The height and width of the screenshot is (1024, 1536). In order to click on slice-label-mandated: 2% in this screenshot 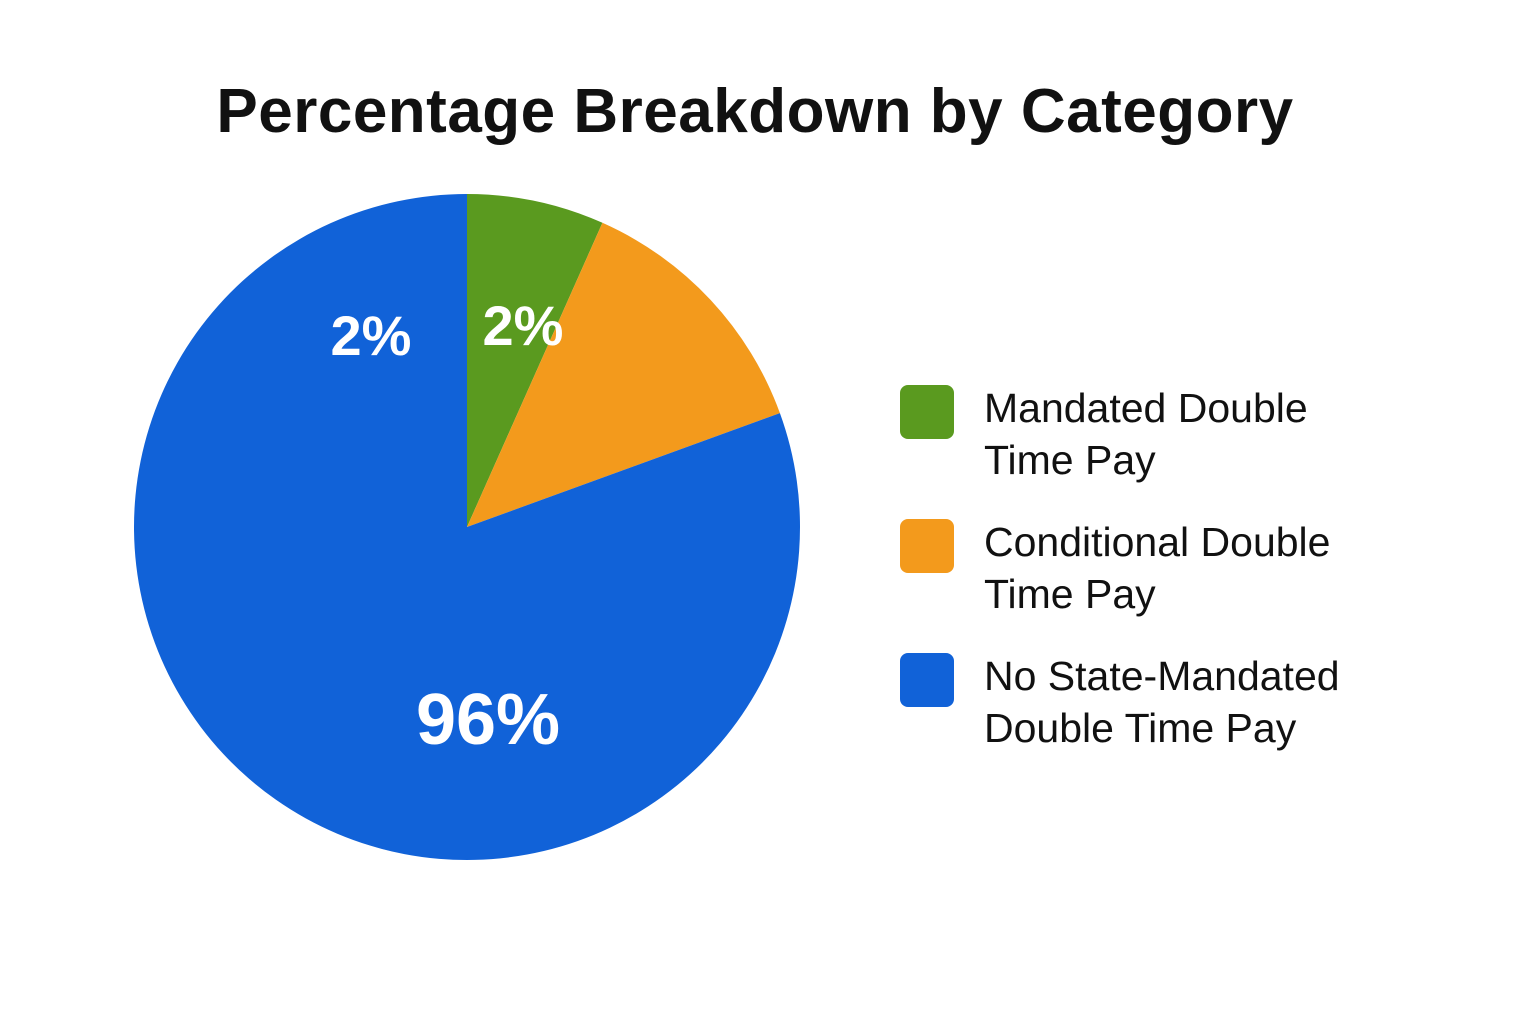, I will do `click(523, 325)`.